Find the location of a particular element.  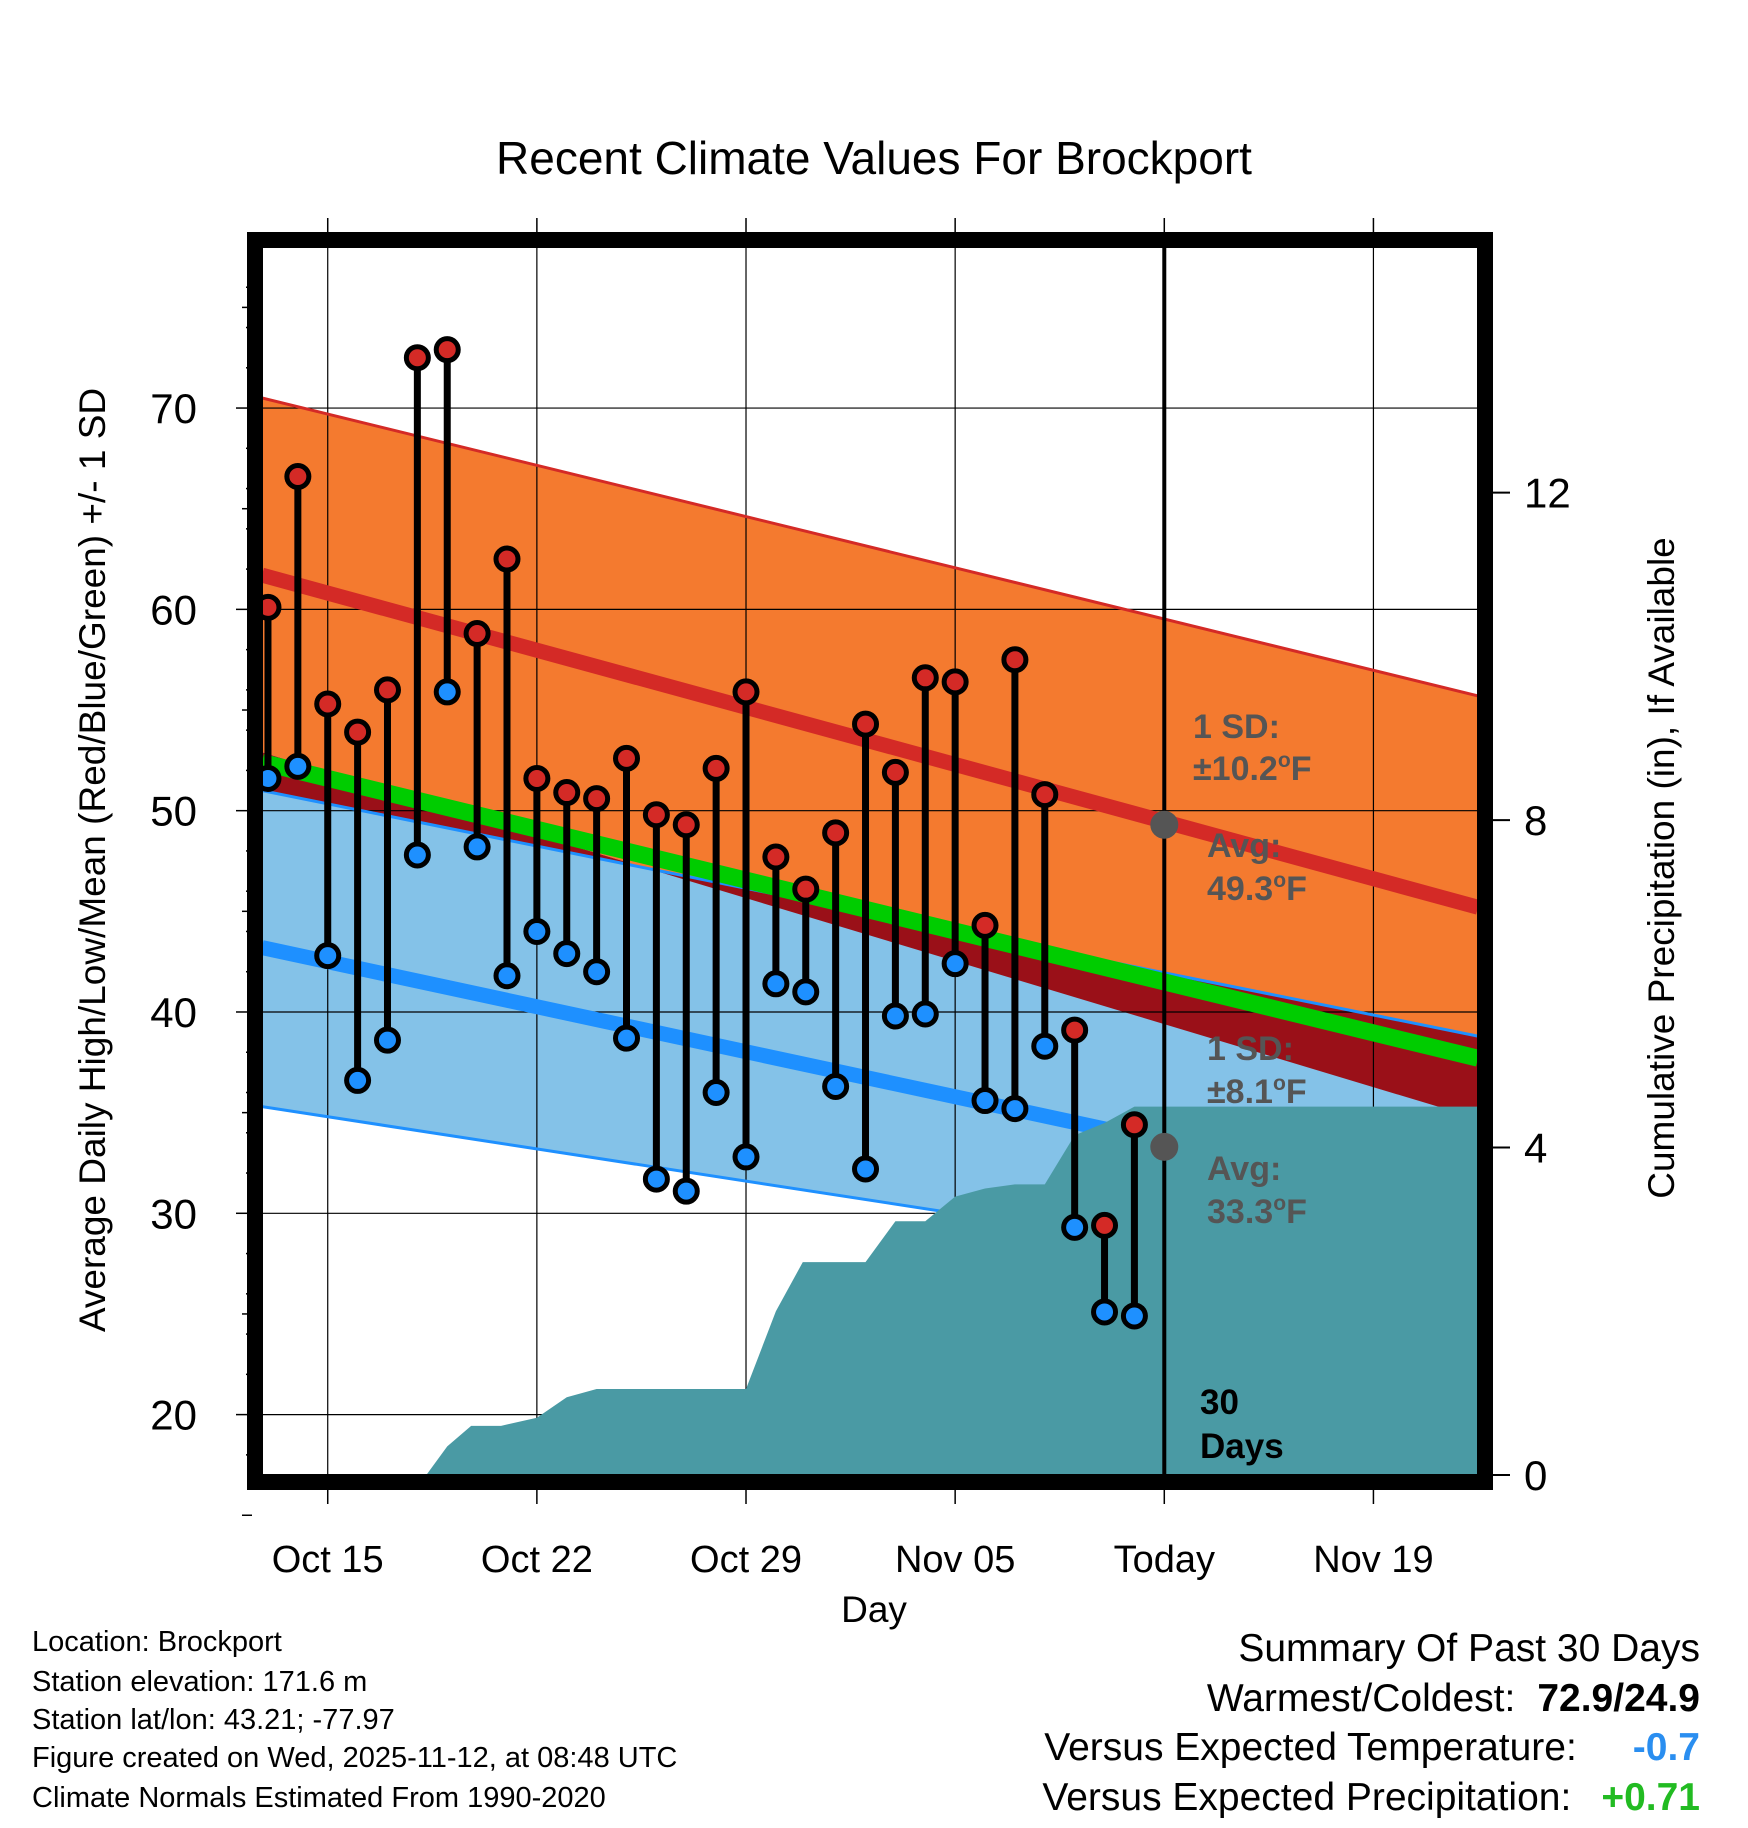

low-avg-value-annotation: 33.3oF is located at coordinates (1257, 1211).